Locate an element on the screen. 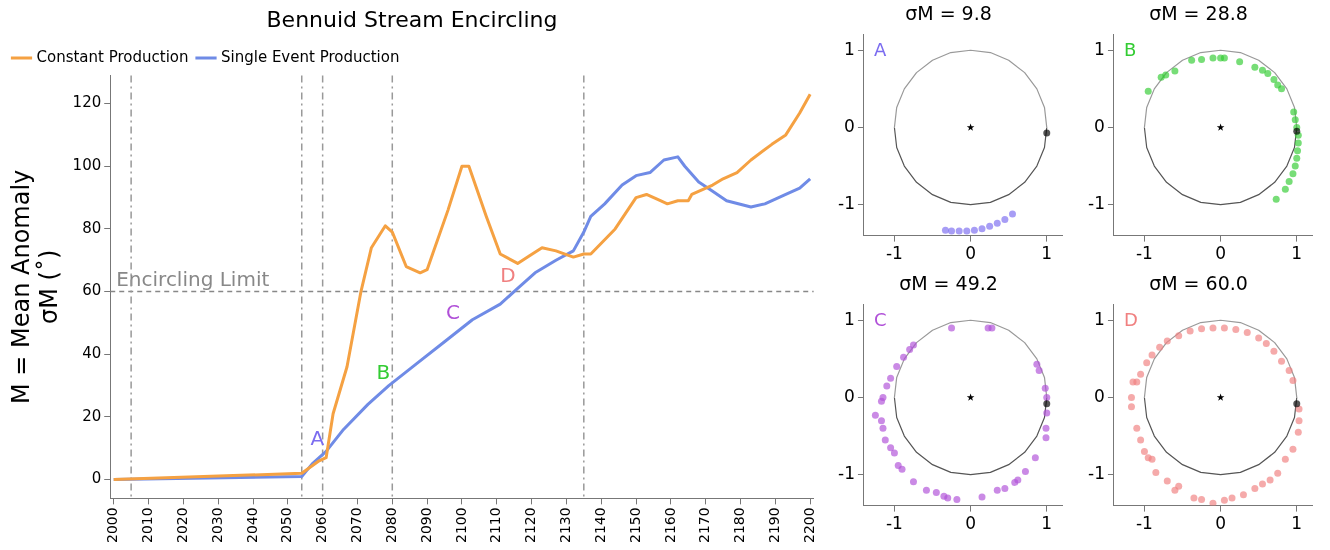  y-tick-label: 100 is located at coordinates (87, 165).